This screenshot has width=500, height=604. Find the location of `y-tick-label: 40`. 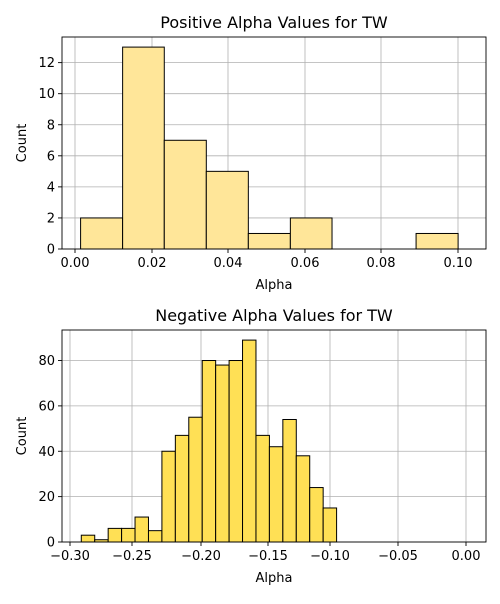

y-tick-label: 40 is located at coordinates (46, 452).